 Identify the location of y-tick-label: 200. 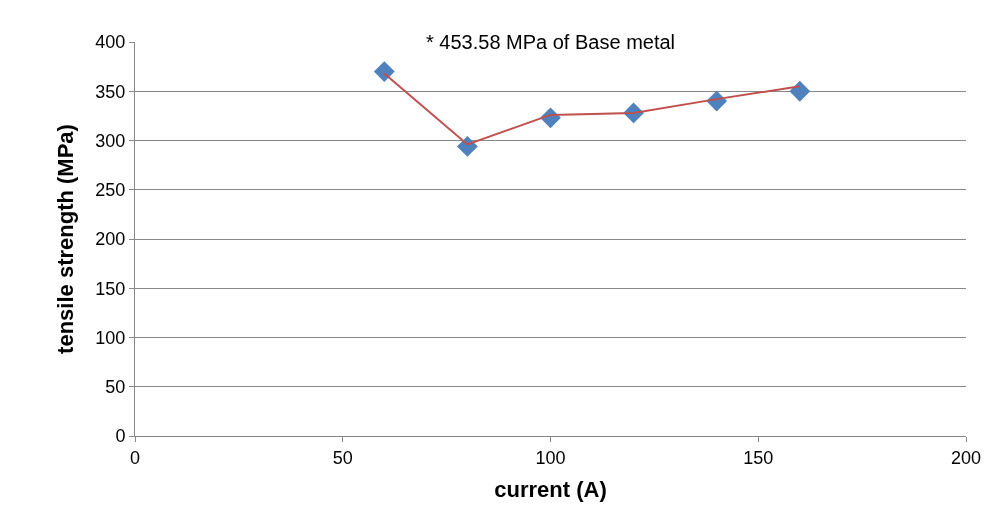
(110, 239).